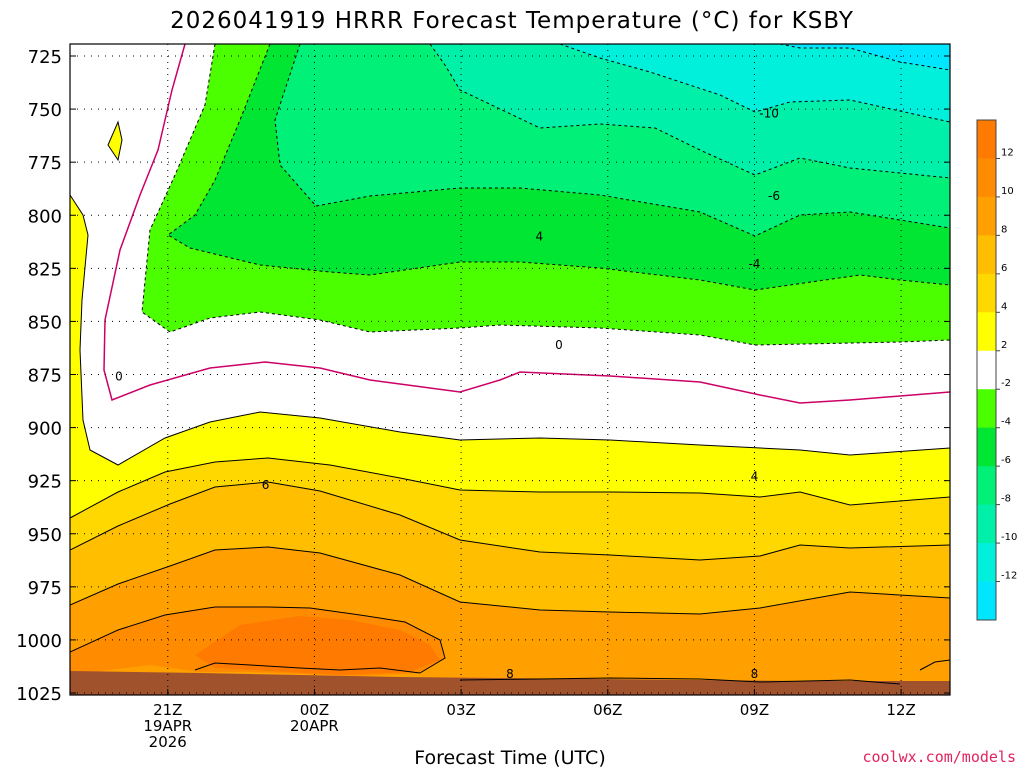 This screenshot has height=768, width=1024. Describe the element at coordinates (939, 757) in the screenshot. I see `credit-text: coolwx.com/models` at that location.